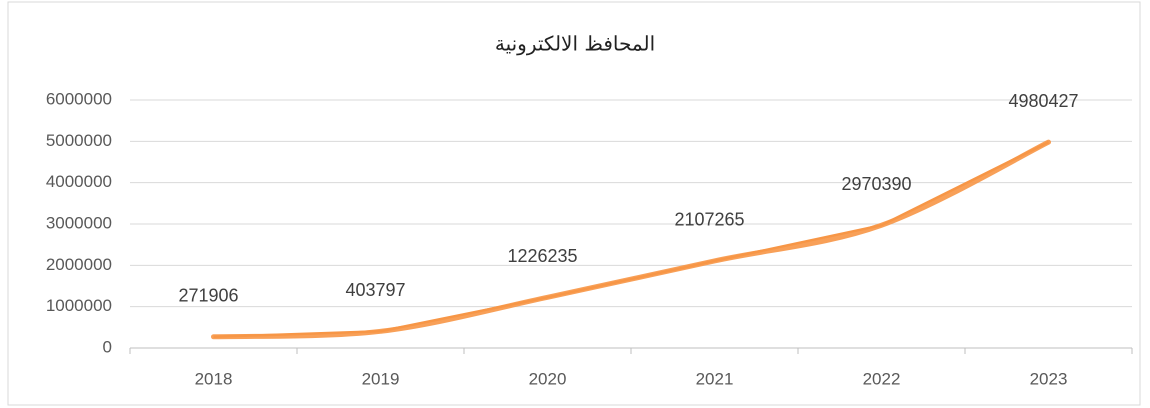 This screenshot has height=408, width=1150. I want to click on x-tick-label: 2018, so click(214, 378).